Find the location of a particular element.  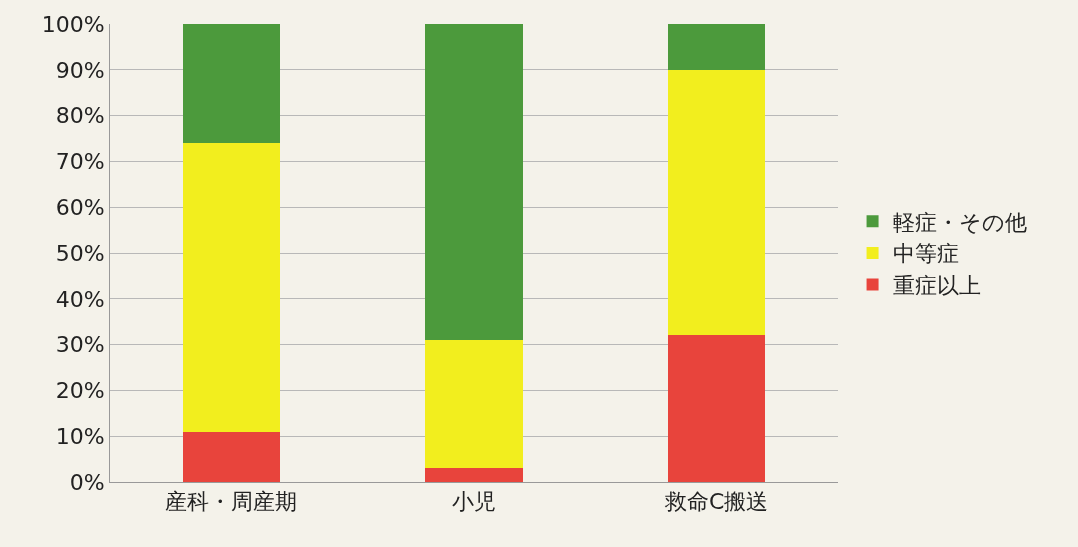

y-tick-label: 30% is located at coordinates (80, 345).